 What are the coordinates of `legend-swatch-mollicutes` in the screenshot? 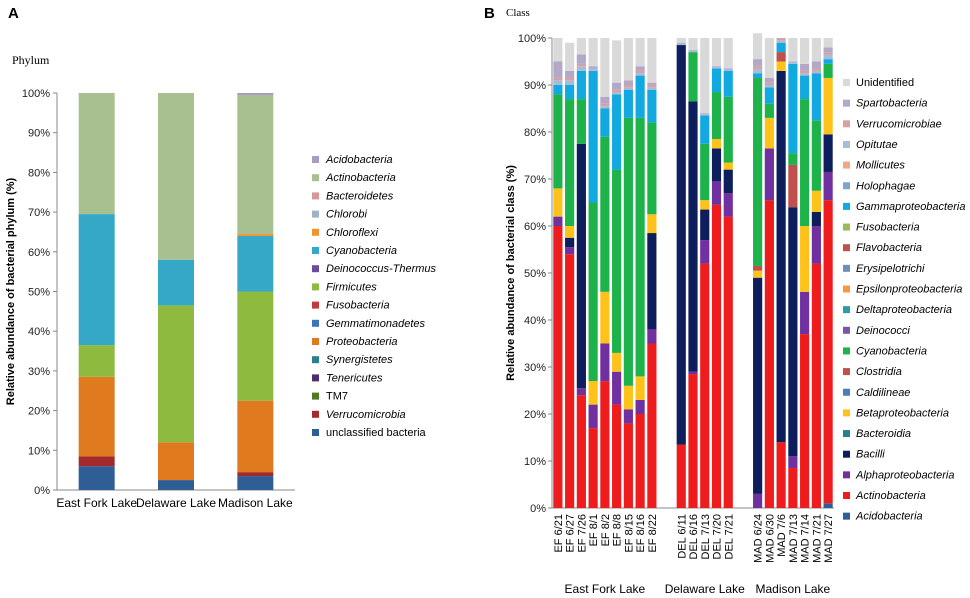 It's located at (846, 165).